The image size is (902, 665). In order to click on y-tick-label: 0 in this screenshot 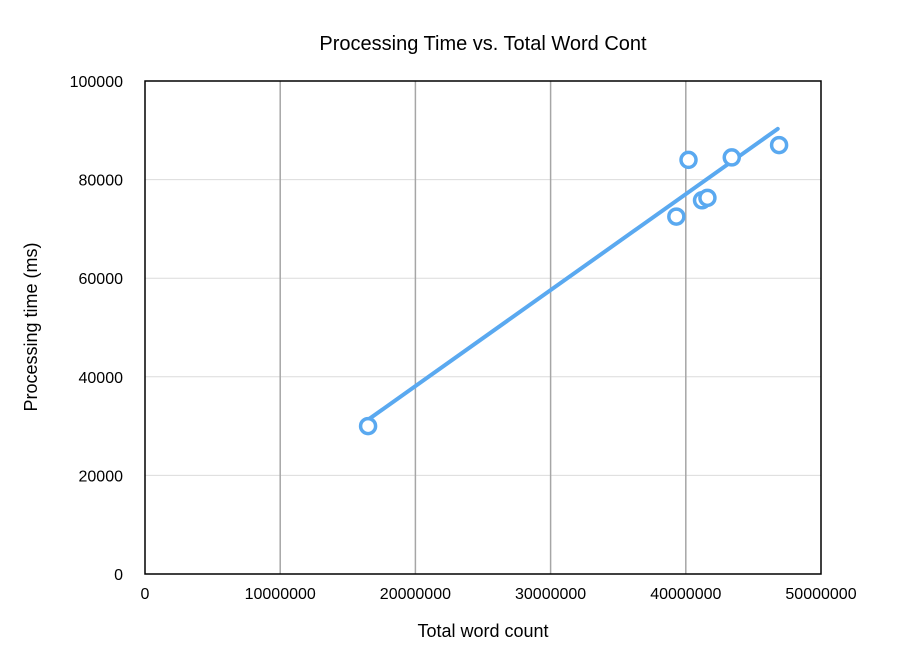, I will do `click(118, 575)`.